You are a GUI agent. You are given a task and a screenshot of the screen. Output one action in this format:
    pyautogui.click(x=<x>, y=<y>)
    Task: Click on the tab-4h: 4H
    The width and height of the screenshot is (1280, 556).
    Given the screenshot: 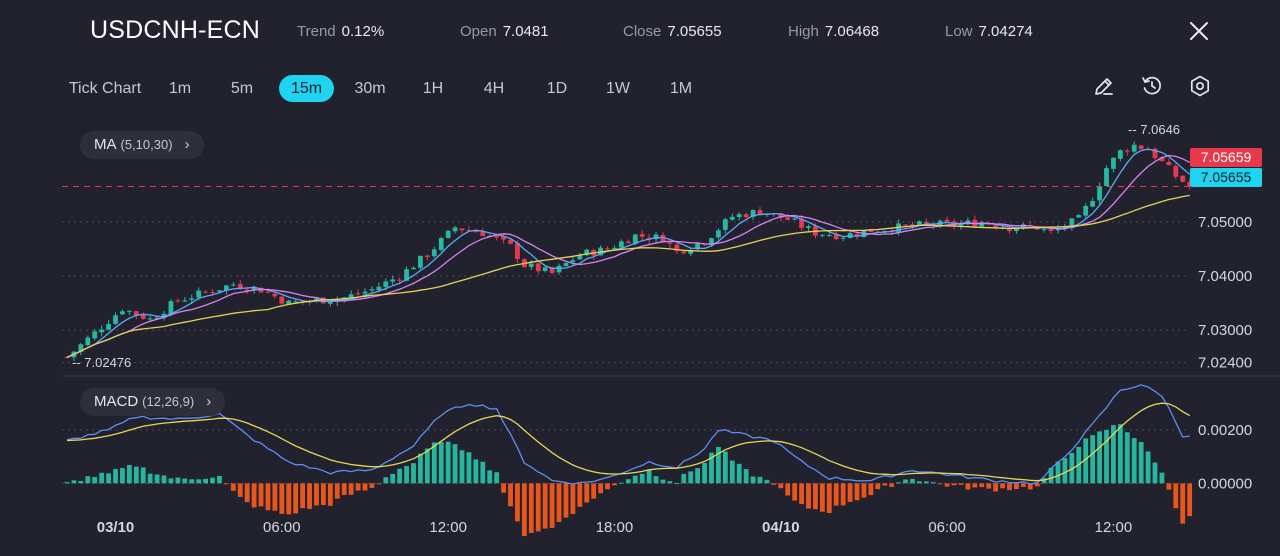 What is the action you would take?
    pyautogui.click(x=494, y=88)
    